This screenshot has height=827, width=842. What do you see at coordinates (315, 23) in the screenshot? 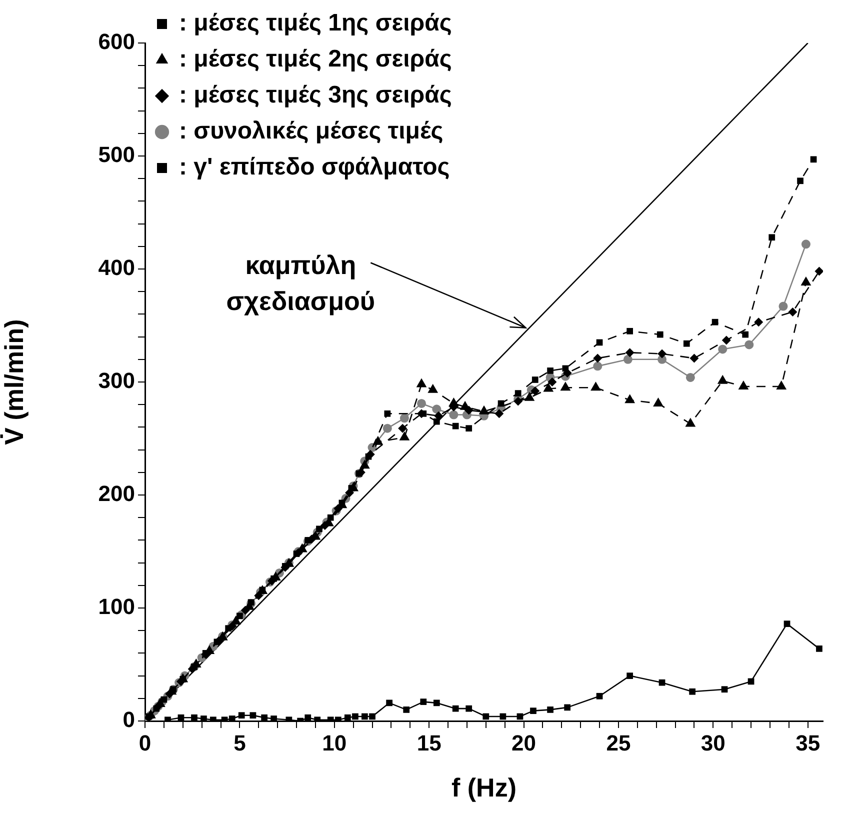
I see `legend-label: : μέσες τιμές 1ης σειράς` at bounding box center [315, 23].